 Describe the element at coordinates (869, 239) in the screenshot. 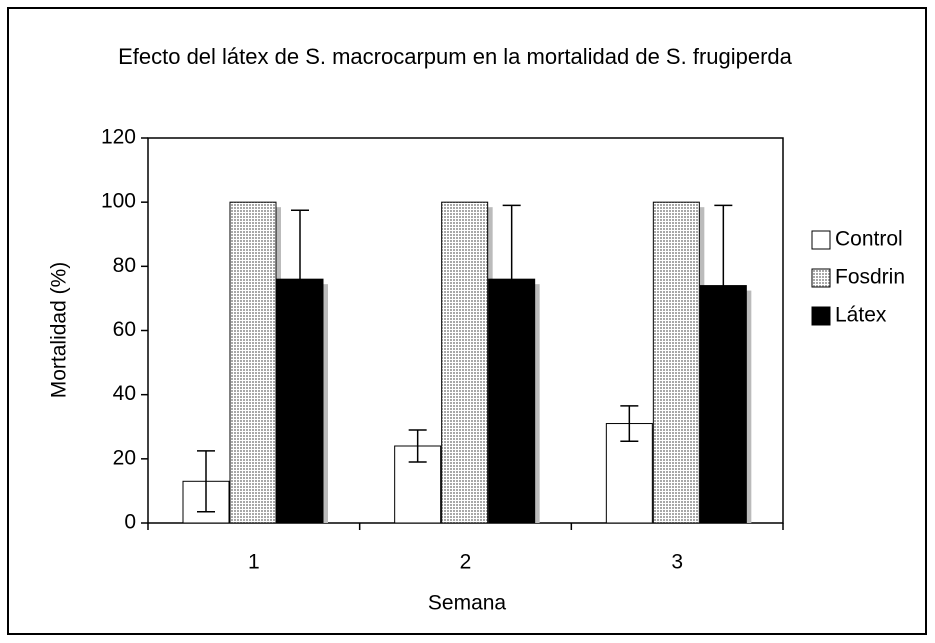

I see `legend-label: Control` at that location.